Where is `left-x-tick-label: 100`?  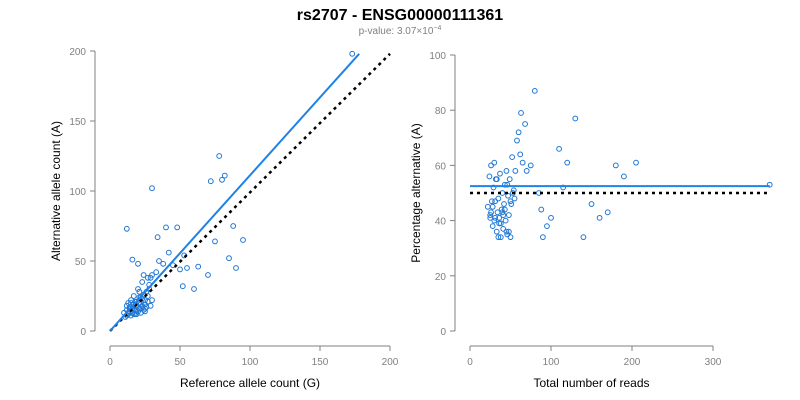
left-x-tick-label: 100 is located at coordinates (250, 362).